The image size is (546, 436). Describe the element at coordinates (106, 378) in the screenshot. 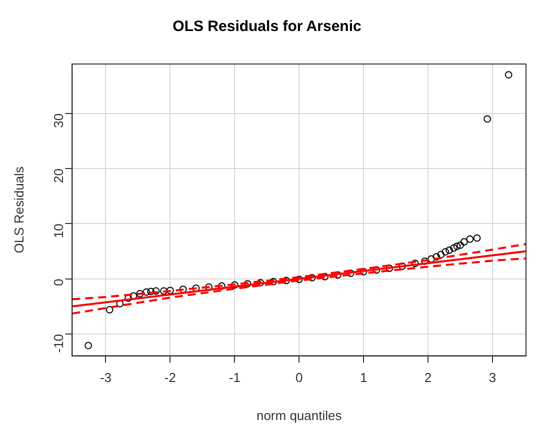

I see `x-tick-label: -3` at that location.